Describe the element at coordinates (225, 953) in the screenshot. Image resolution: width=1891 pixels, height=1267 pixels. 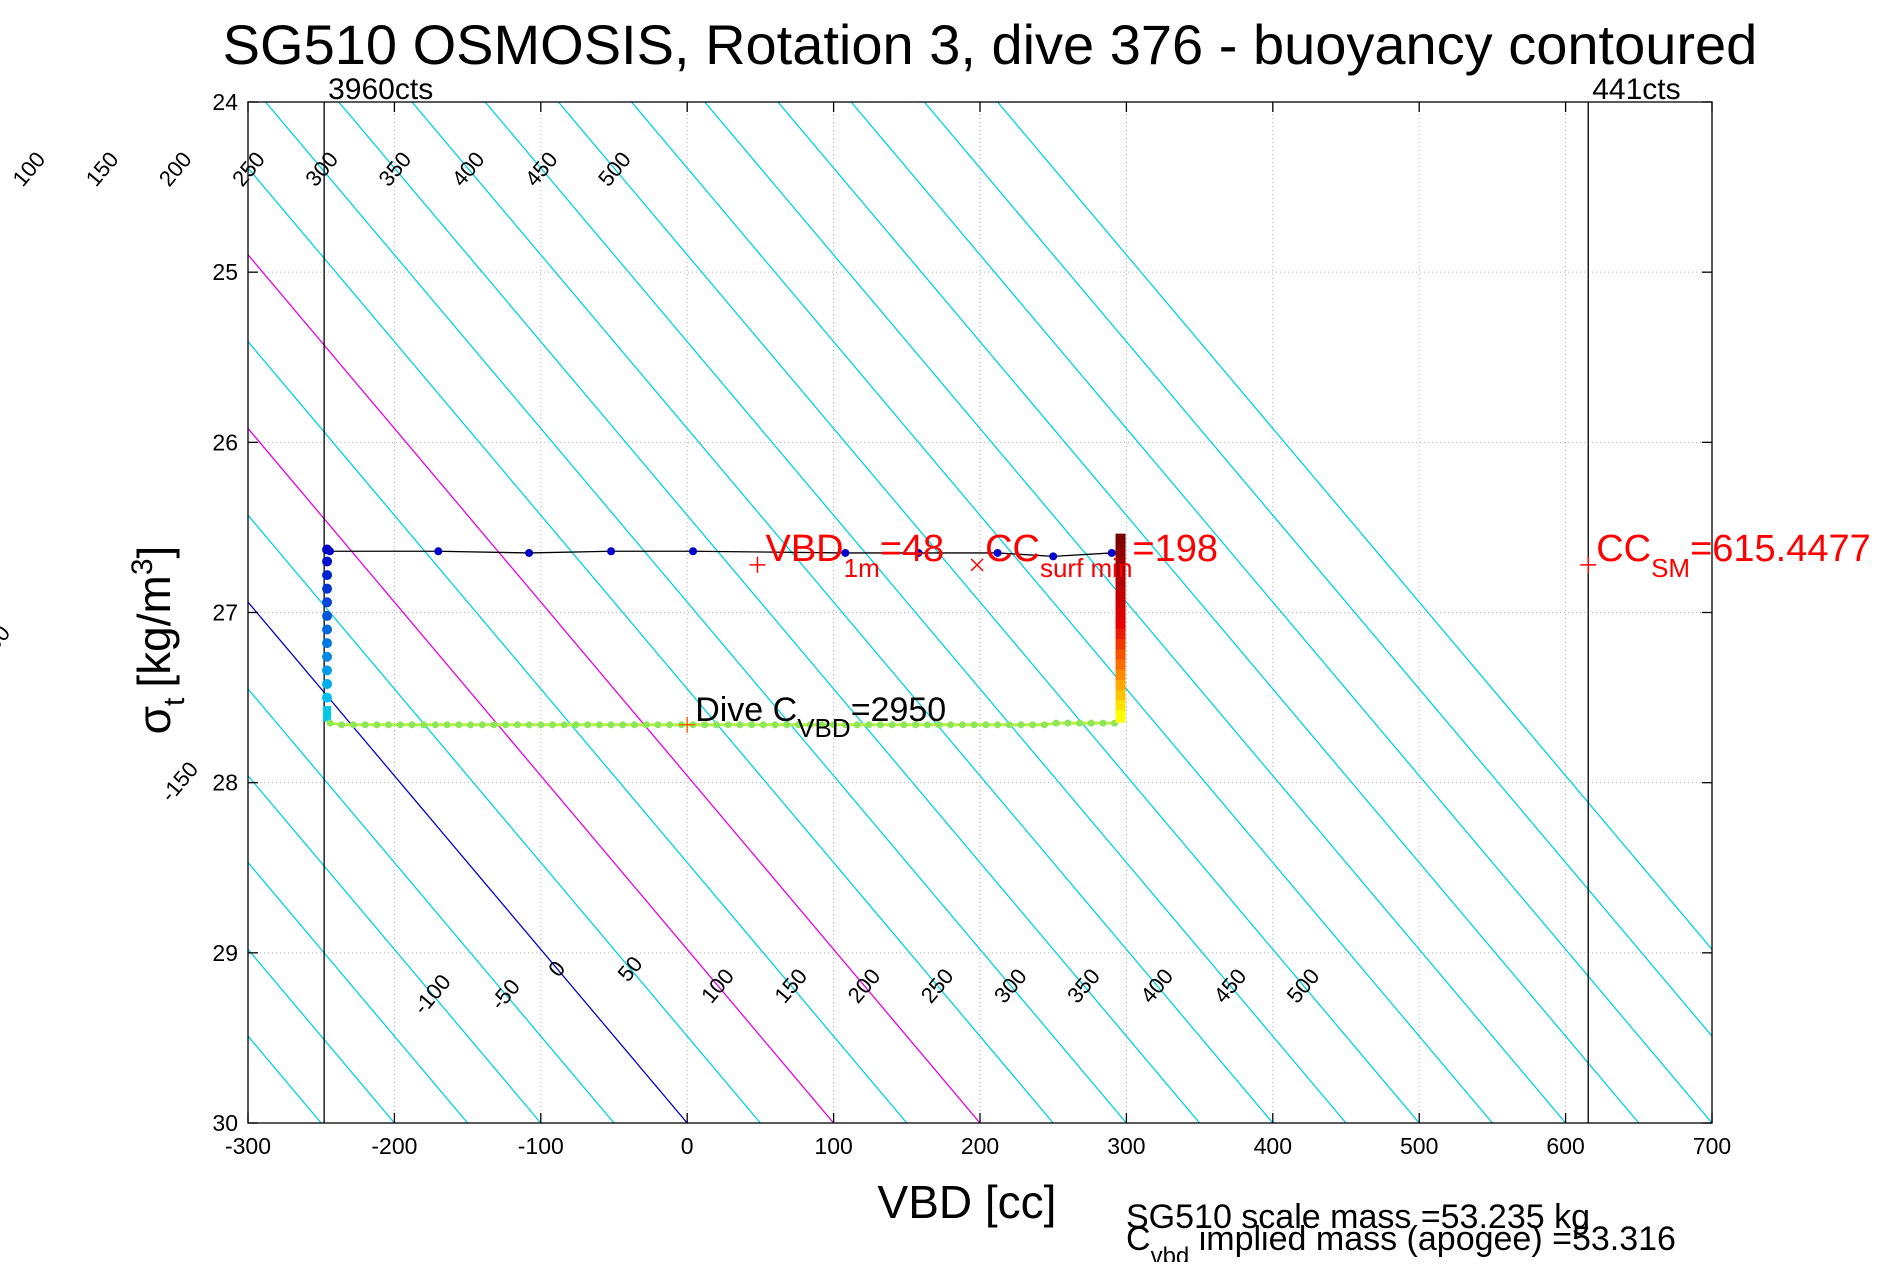
I see `y-tick-label: 29` at that location.